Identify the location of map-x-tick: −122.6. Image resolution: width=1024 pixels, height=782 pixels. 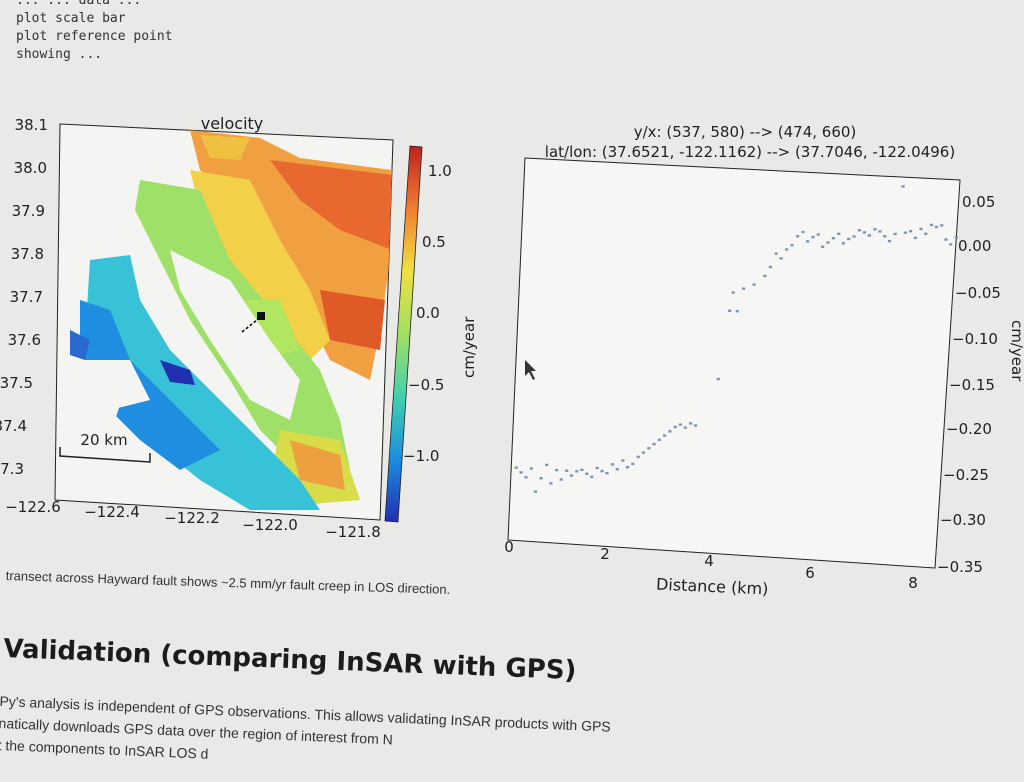
(33, 507).